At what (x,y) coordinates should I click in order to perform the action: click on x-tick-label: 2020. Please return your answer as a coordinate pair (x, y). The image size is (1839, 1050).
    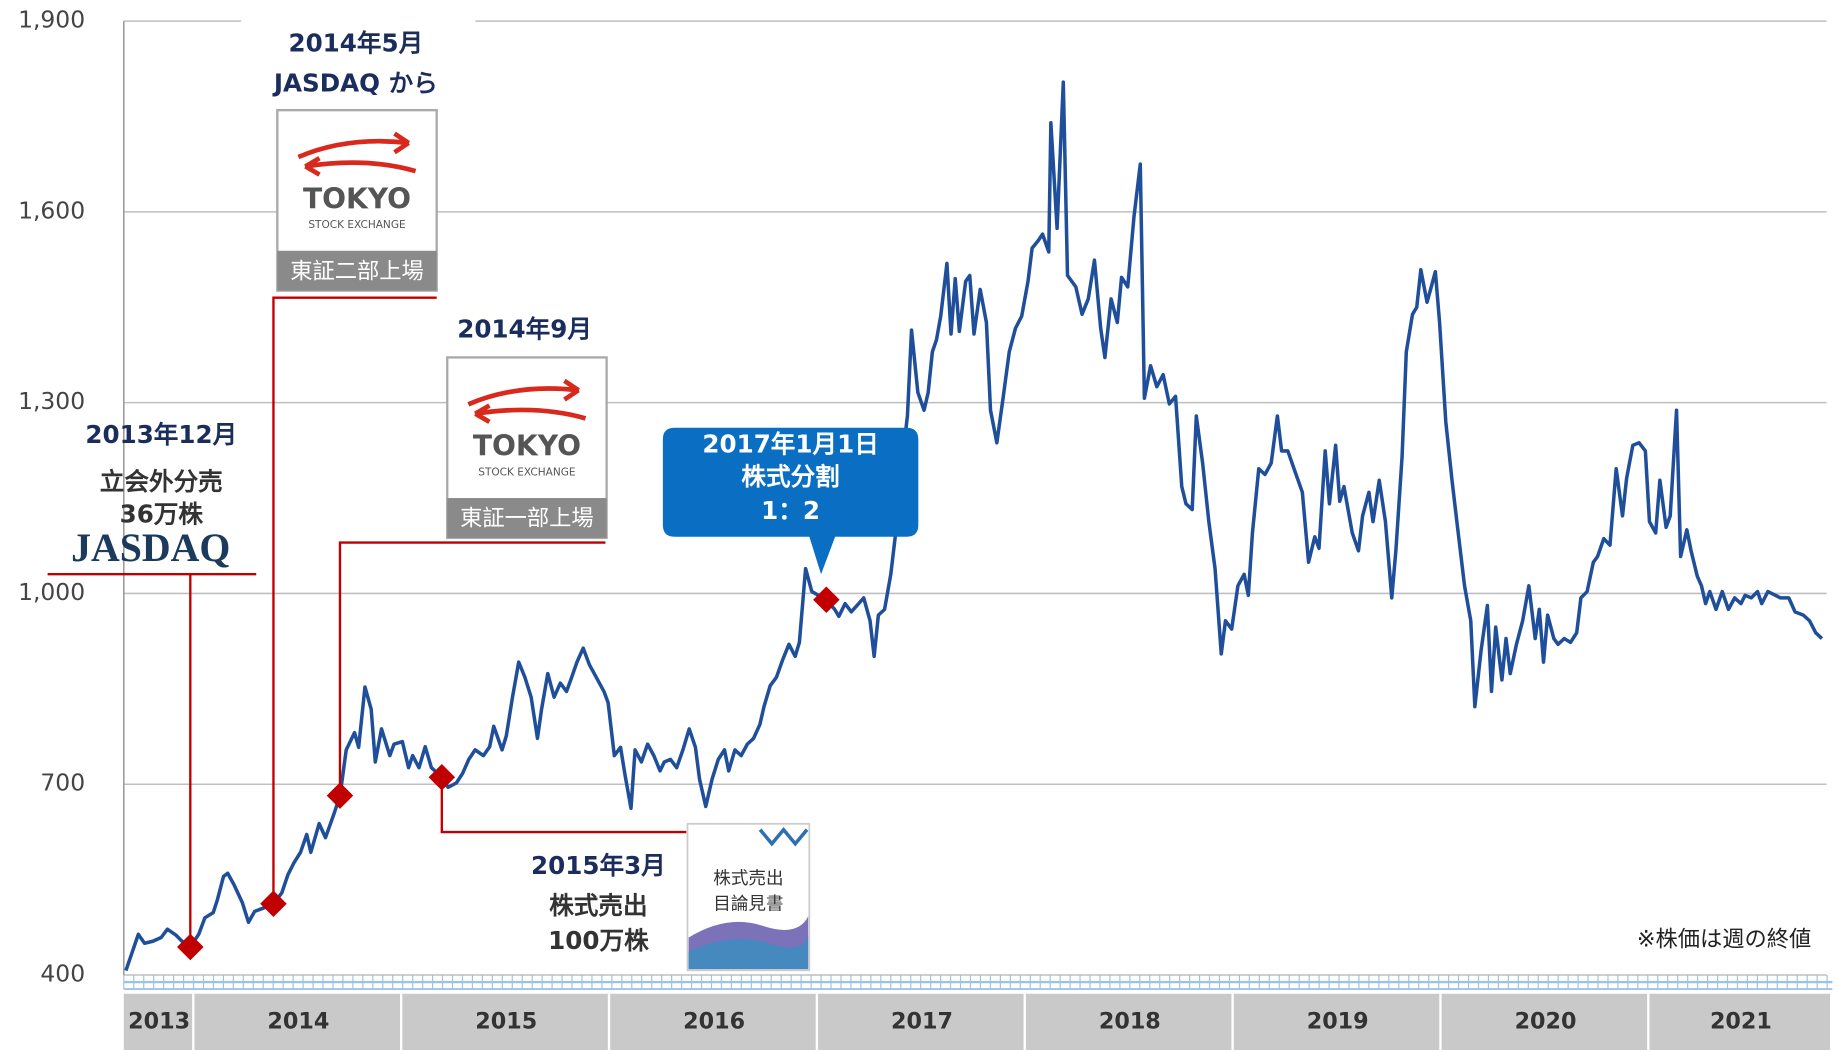
    Looking at the image, I should click on (1546, 1021).